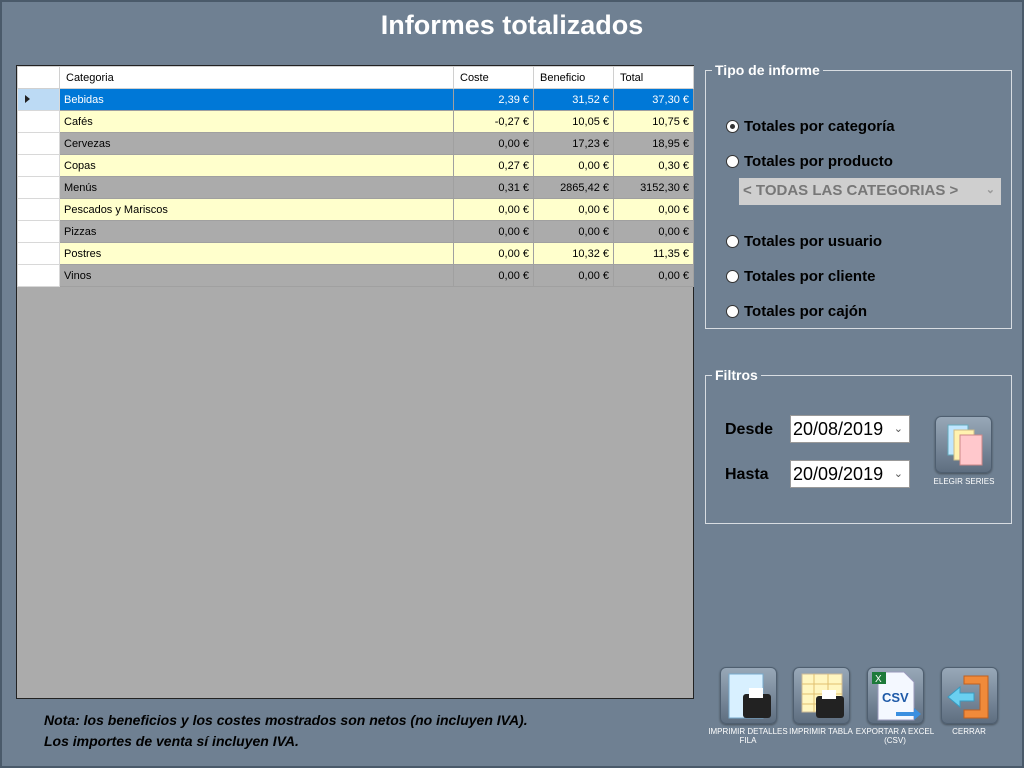 The width and height of the screenshot is (1024, 768). What do you see at coordinates (38, 77) in the screenshot?
I see `row-header-corner` at bounding box center [38, 77].